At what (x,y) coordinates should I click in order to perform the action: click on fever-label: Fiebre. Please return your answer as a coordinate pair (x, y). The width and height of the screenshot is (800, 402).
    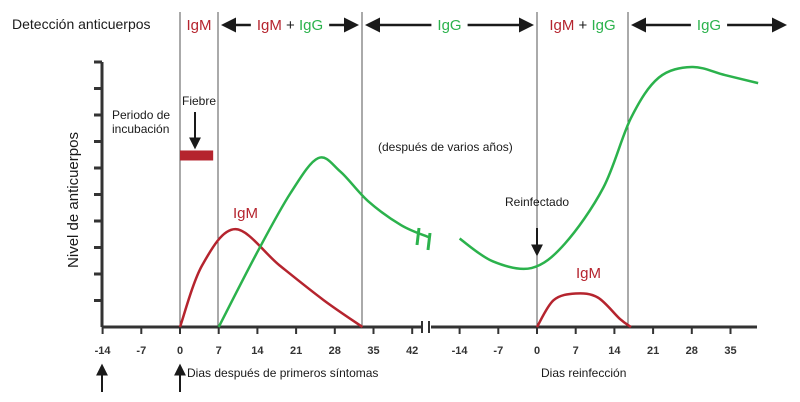
    Looking at the image, I should click on (199, 101).